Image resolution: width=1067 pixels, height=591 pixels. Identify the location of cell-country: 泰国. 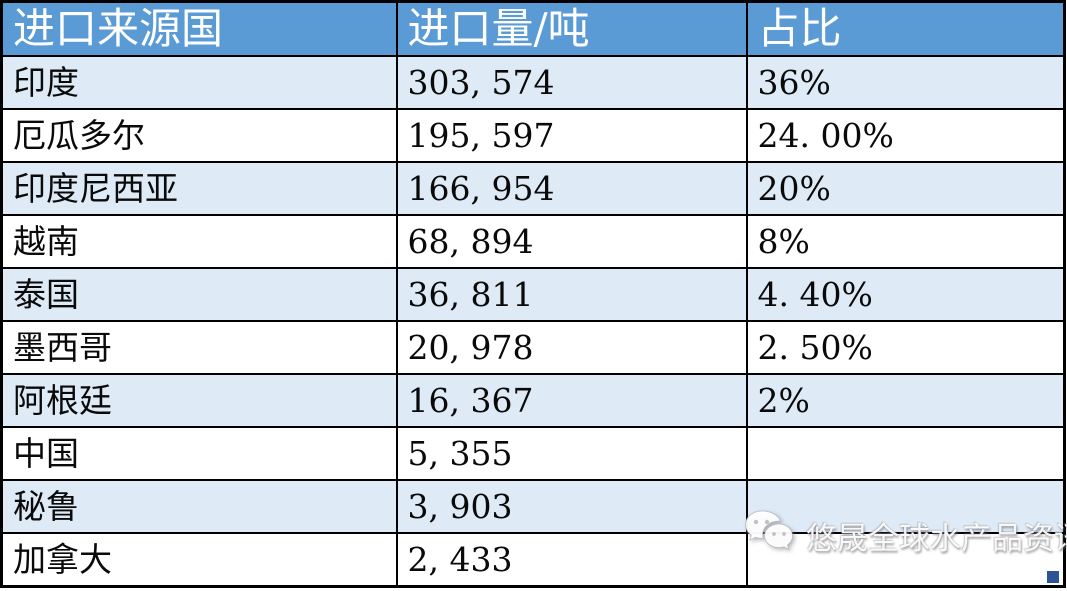
(199, 294).